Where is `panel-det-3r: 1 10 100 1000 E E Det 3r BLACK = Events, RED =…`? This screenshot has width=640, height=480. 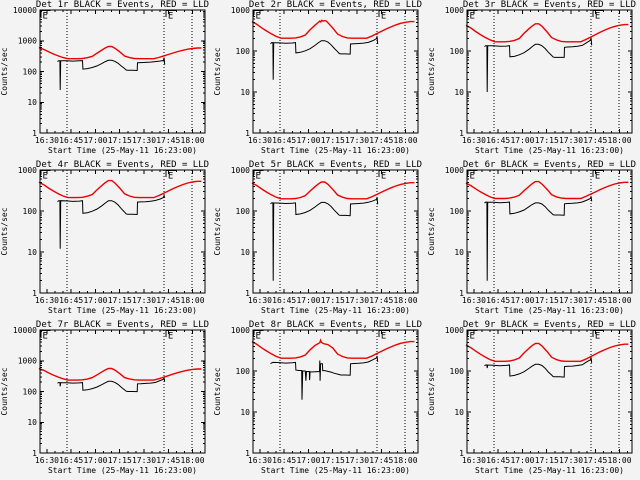 panel-det-3r: 1 10 100 1000 E E Det 3r BLACK = Events, RED =… is located at coordinates (533, 80).